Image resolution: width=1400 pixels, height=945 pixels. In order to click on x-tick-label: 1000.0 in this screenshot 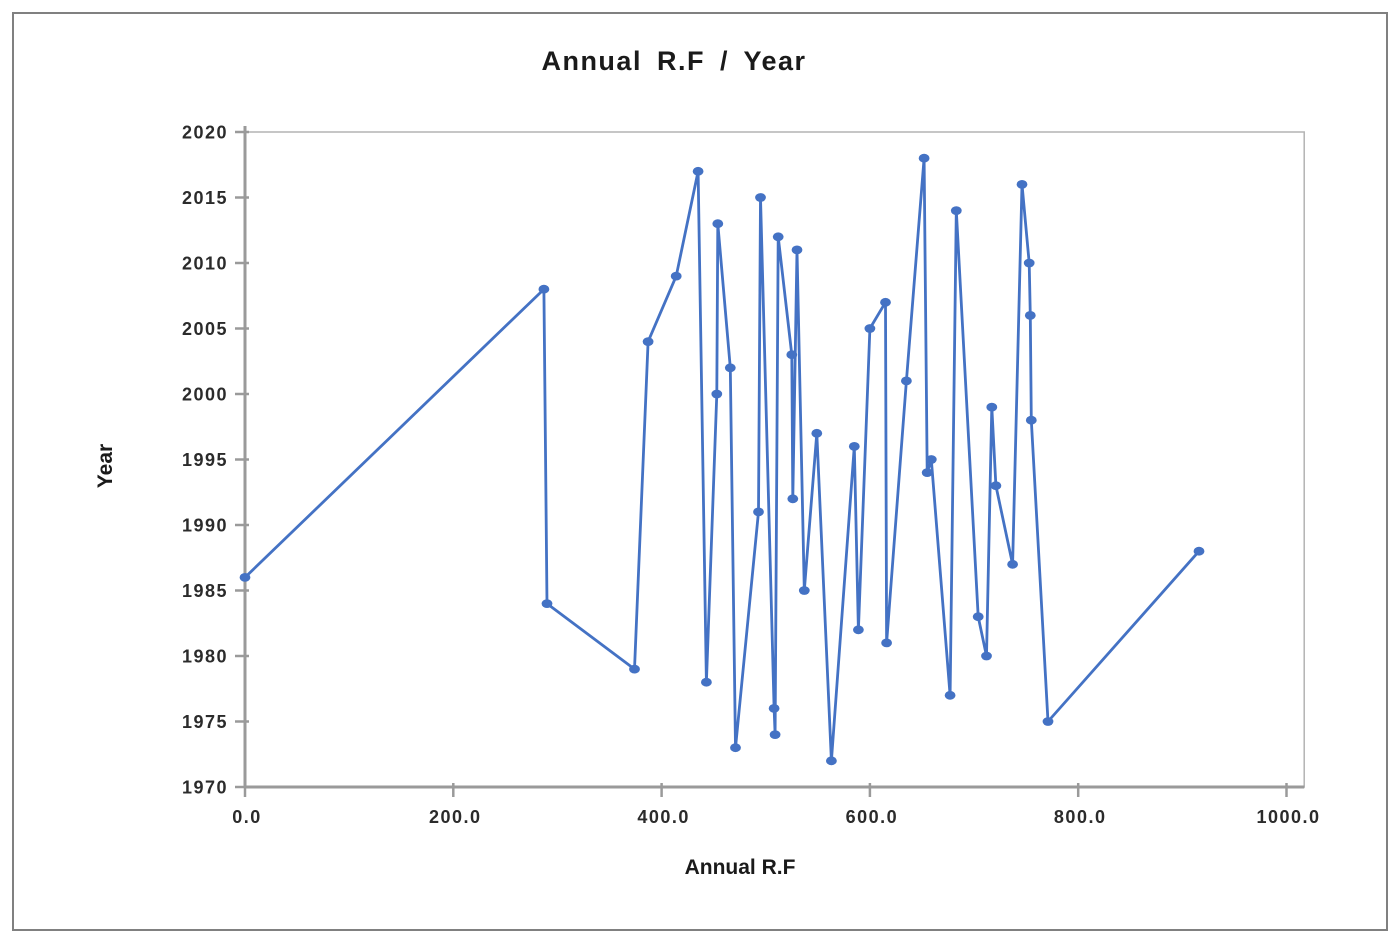, I will do `click(1288, 817)`.